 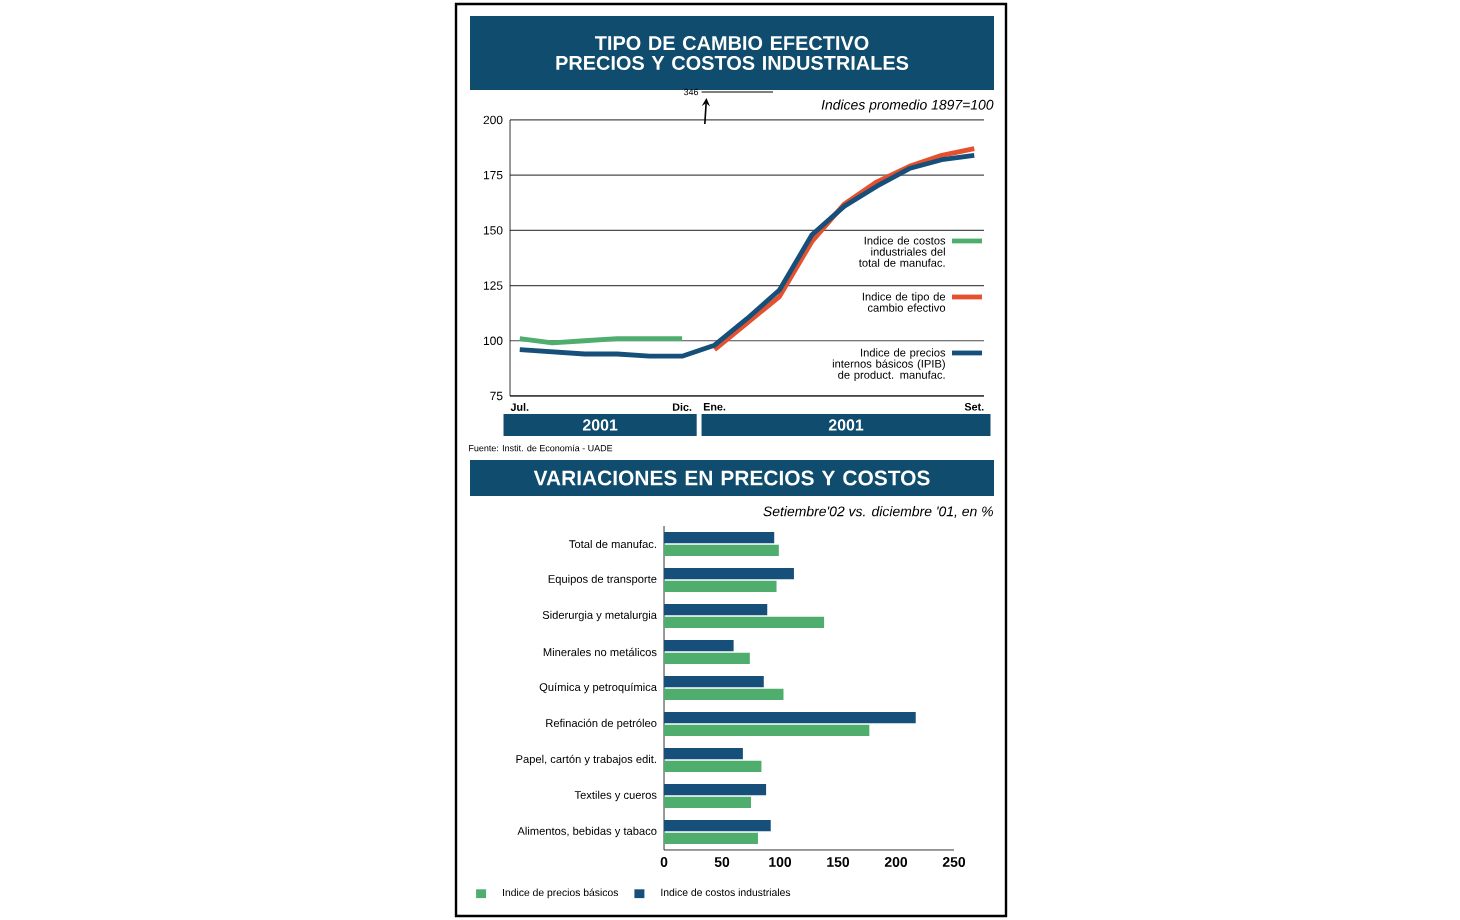 What do you see at coordinates (844, 249) in the screenshot?
I see `line-series` at bounding box center [844, 249].